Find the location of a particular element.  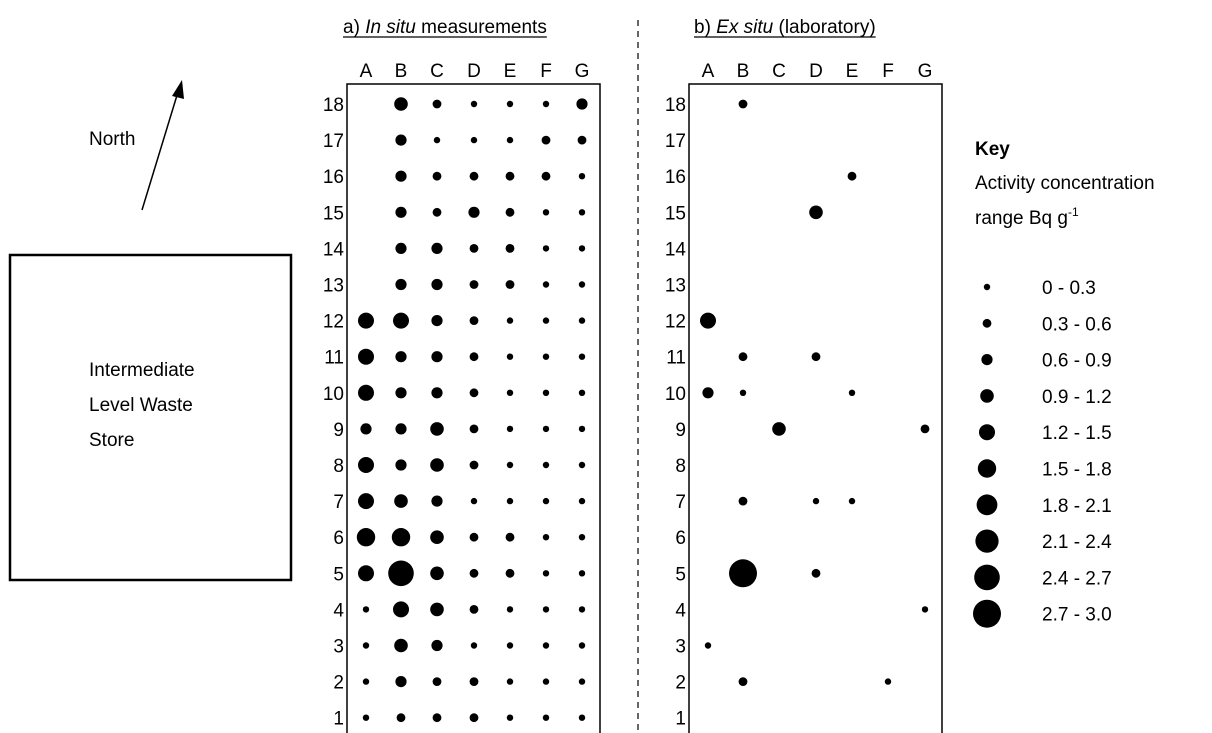

panel-b-row-labels: 18 17 16 15 14 13 12 11 10 9 8 7 6 5 4 3 2 1 is located at coordinates (676, 412).